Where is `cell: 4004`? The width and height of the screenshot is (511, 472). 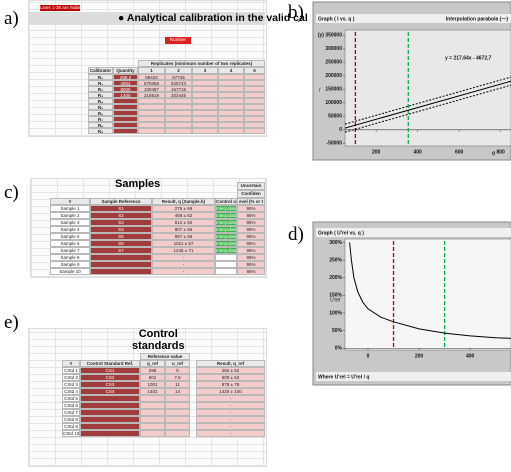 cell: 4004 is located at coordinates (125, 83).